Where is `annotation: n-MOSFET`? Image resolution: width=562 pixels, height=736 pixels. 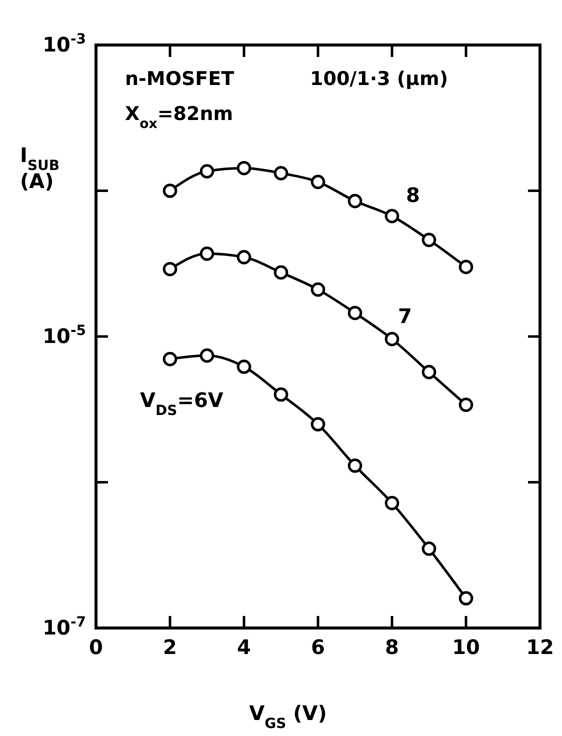
annotation: n-MOSFET is located at coordinates (179, 79).